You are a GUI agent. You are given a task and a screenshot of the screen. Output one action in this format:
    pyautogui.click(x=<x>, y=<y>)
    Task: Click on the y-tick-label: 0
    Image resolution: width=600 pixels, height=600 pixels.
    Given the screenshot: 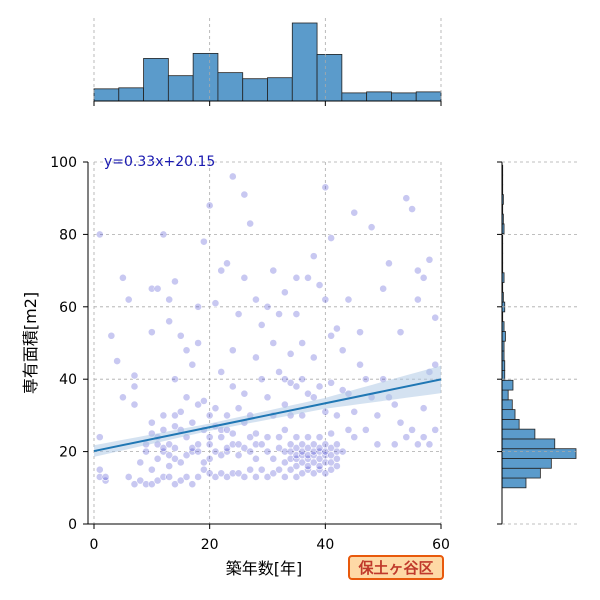 What is the action you would take?
    pyautogui.click(x=72, y=525)
    